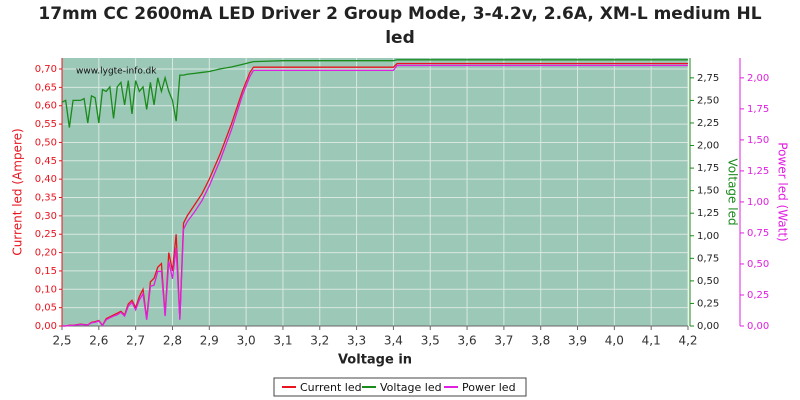 The height and width of the screenshot is (400, 800). Describe the element at coordinates (758, 171) in the screenshot. I see `y3-tick-label: 1,25` at that location.